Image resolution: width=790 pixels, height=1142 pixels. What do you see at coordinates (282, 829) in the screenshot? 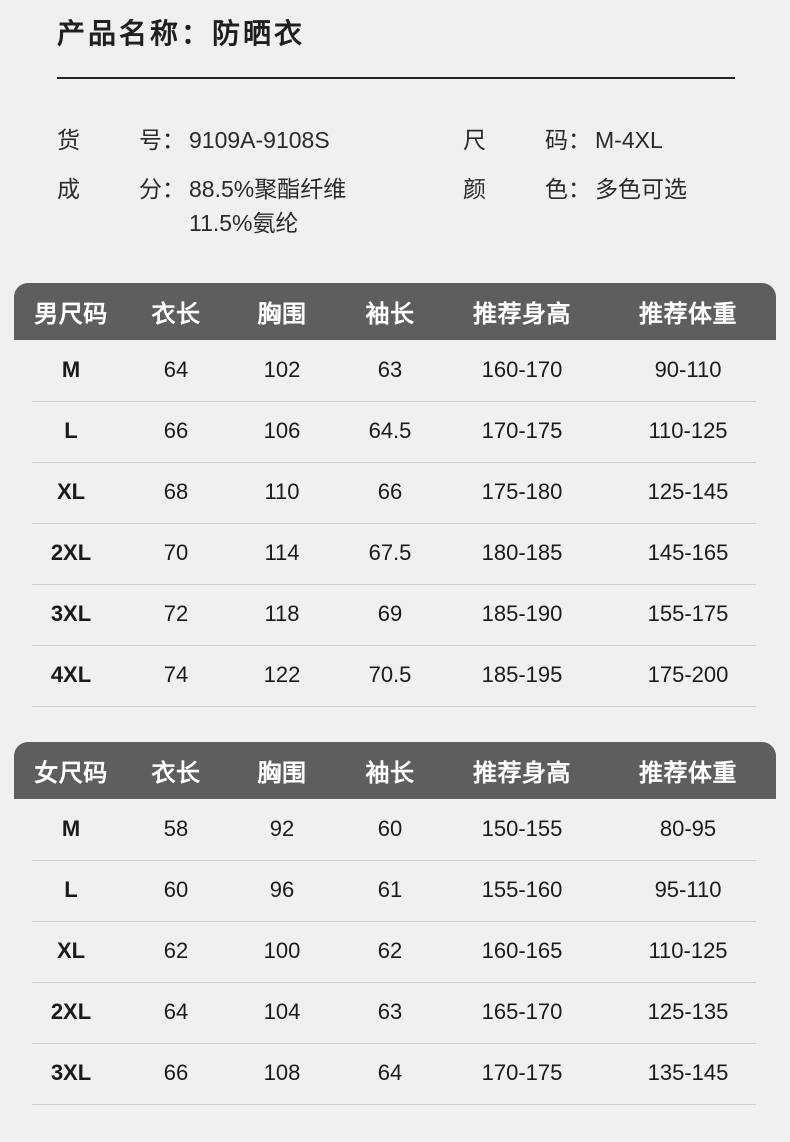
I see `measurement-value: 92` at bounding box center [282, 829].